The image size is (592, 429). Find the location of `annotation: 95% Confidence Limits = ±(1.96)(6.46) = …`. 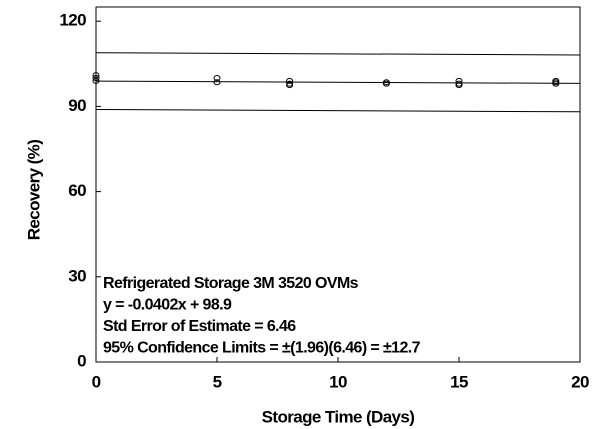

annotation: 95% Confidence Limits = ±(1.96)(6.46) = … is located at coordinates (262, 348).